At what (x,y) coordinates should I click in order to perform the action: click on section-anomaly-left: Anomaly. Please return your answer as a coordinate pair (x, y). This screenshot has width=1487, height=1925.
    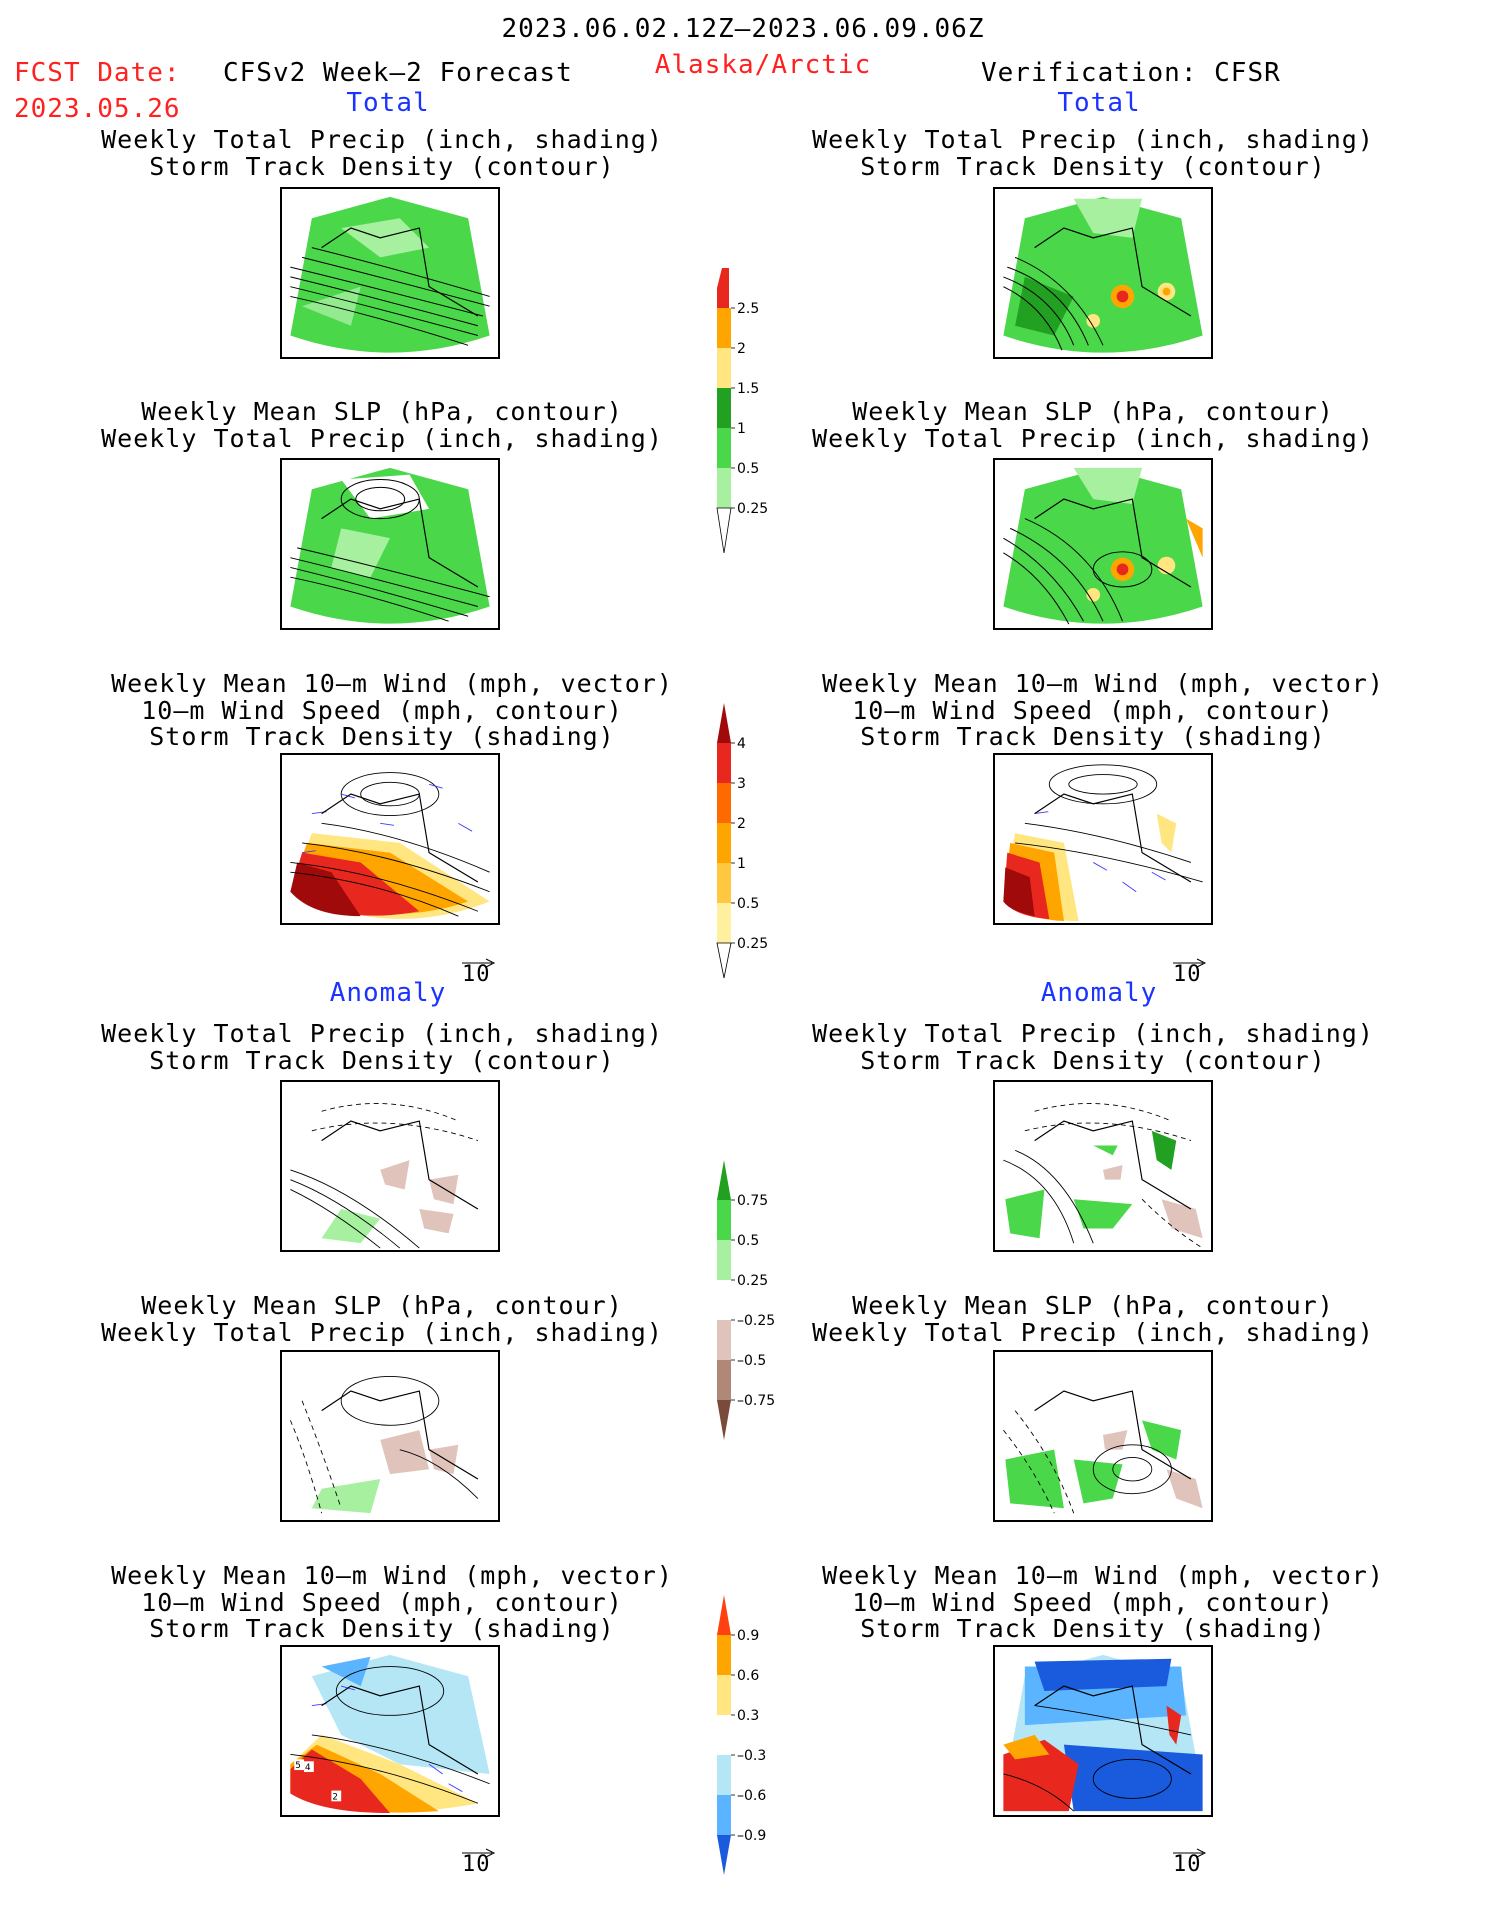
    Looking at the image, I should click on (388, 993).